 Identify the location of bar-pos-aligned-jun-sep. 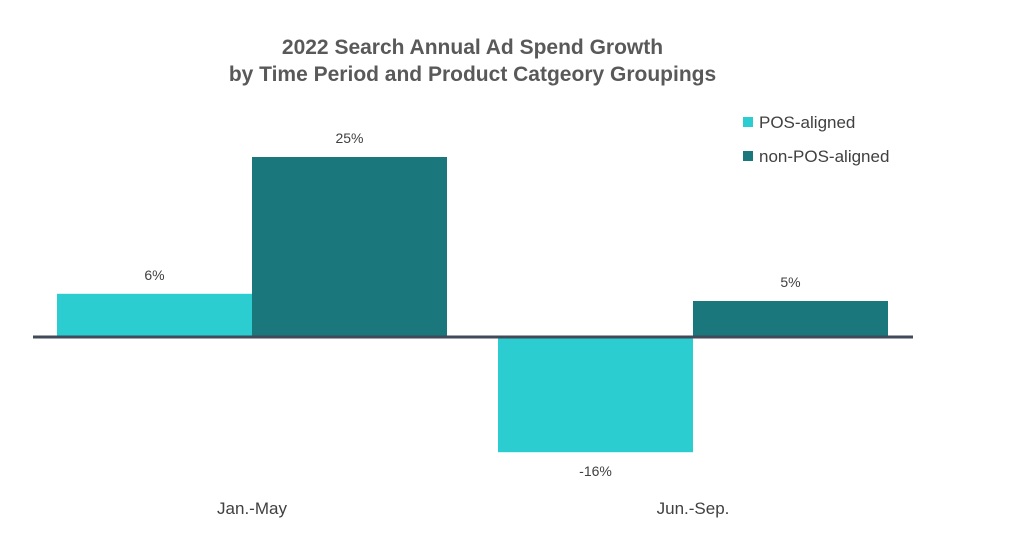
(595, 395).